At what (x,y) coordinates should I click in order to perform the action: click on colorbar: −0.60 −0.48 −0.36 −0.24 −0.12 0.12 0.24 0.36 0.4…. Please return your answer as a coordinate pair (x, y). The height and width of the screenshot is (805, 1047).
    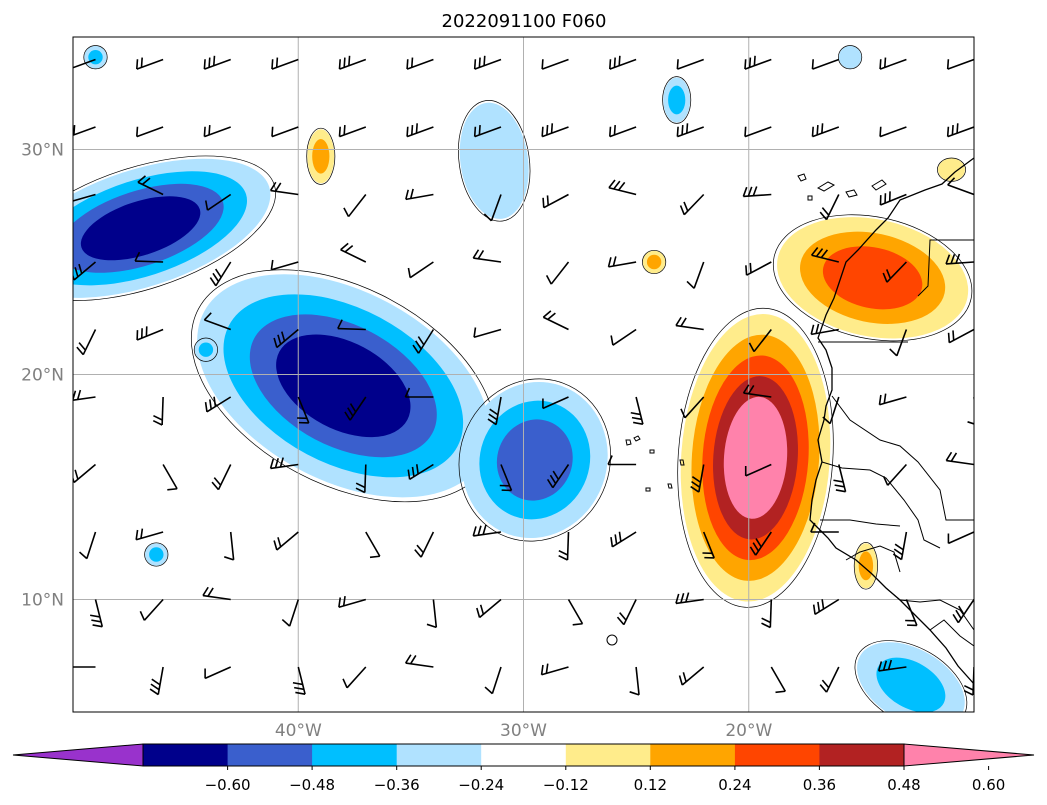
    Looking at the image, I should click on (523, 768).